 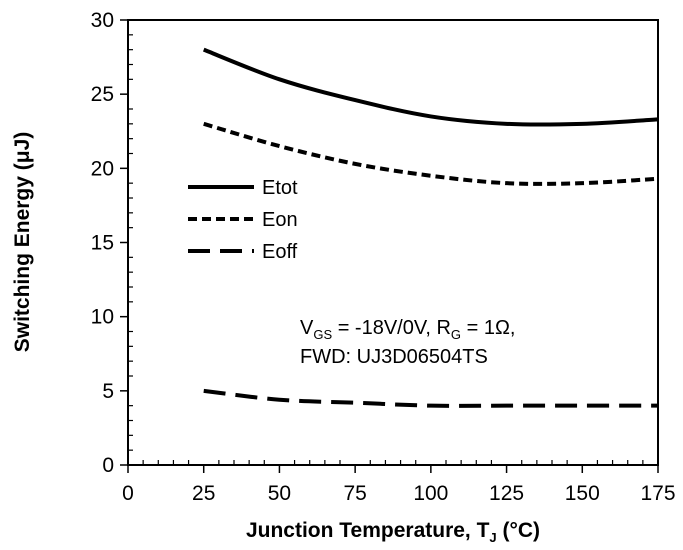 What do you see at coordinates (279, 493) in the screenshot?
I see `x-tick-label: 50` at bounding box center [279, 493].